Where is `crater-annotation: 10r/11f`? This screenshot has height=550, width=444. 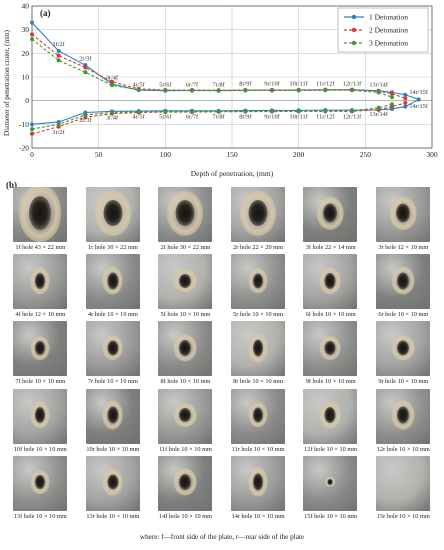
crater-annotation: 10r/11f is located at coordinates (299, 83).